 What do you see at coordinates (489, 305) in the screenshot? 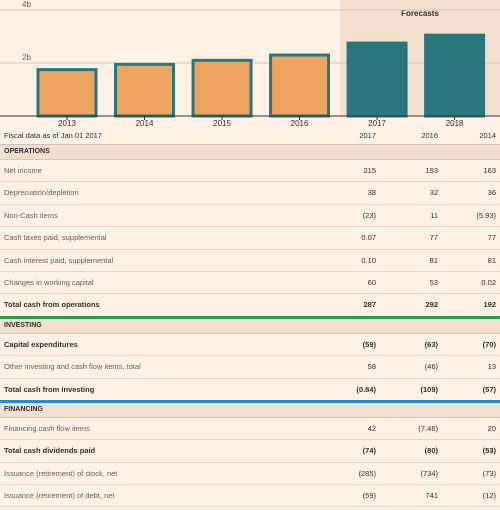
I see `cell-value: 192` at bounding box center [489, 305].